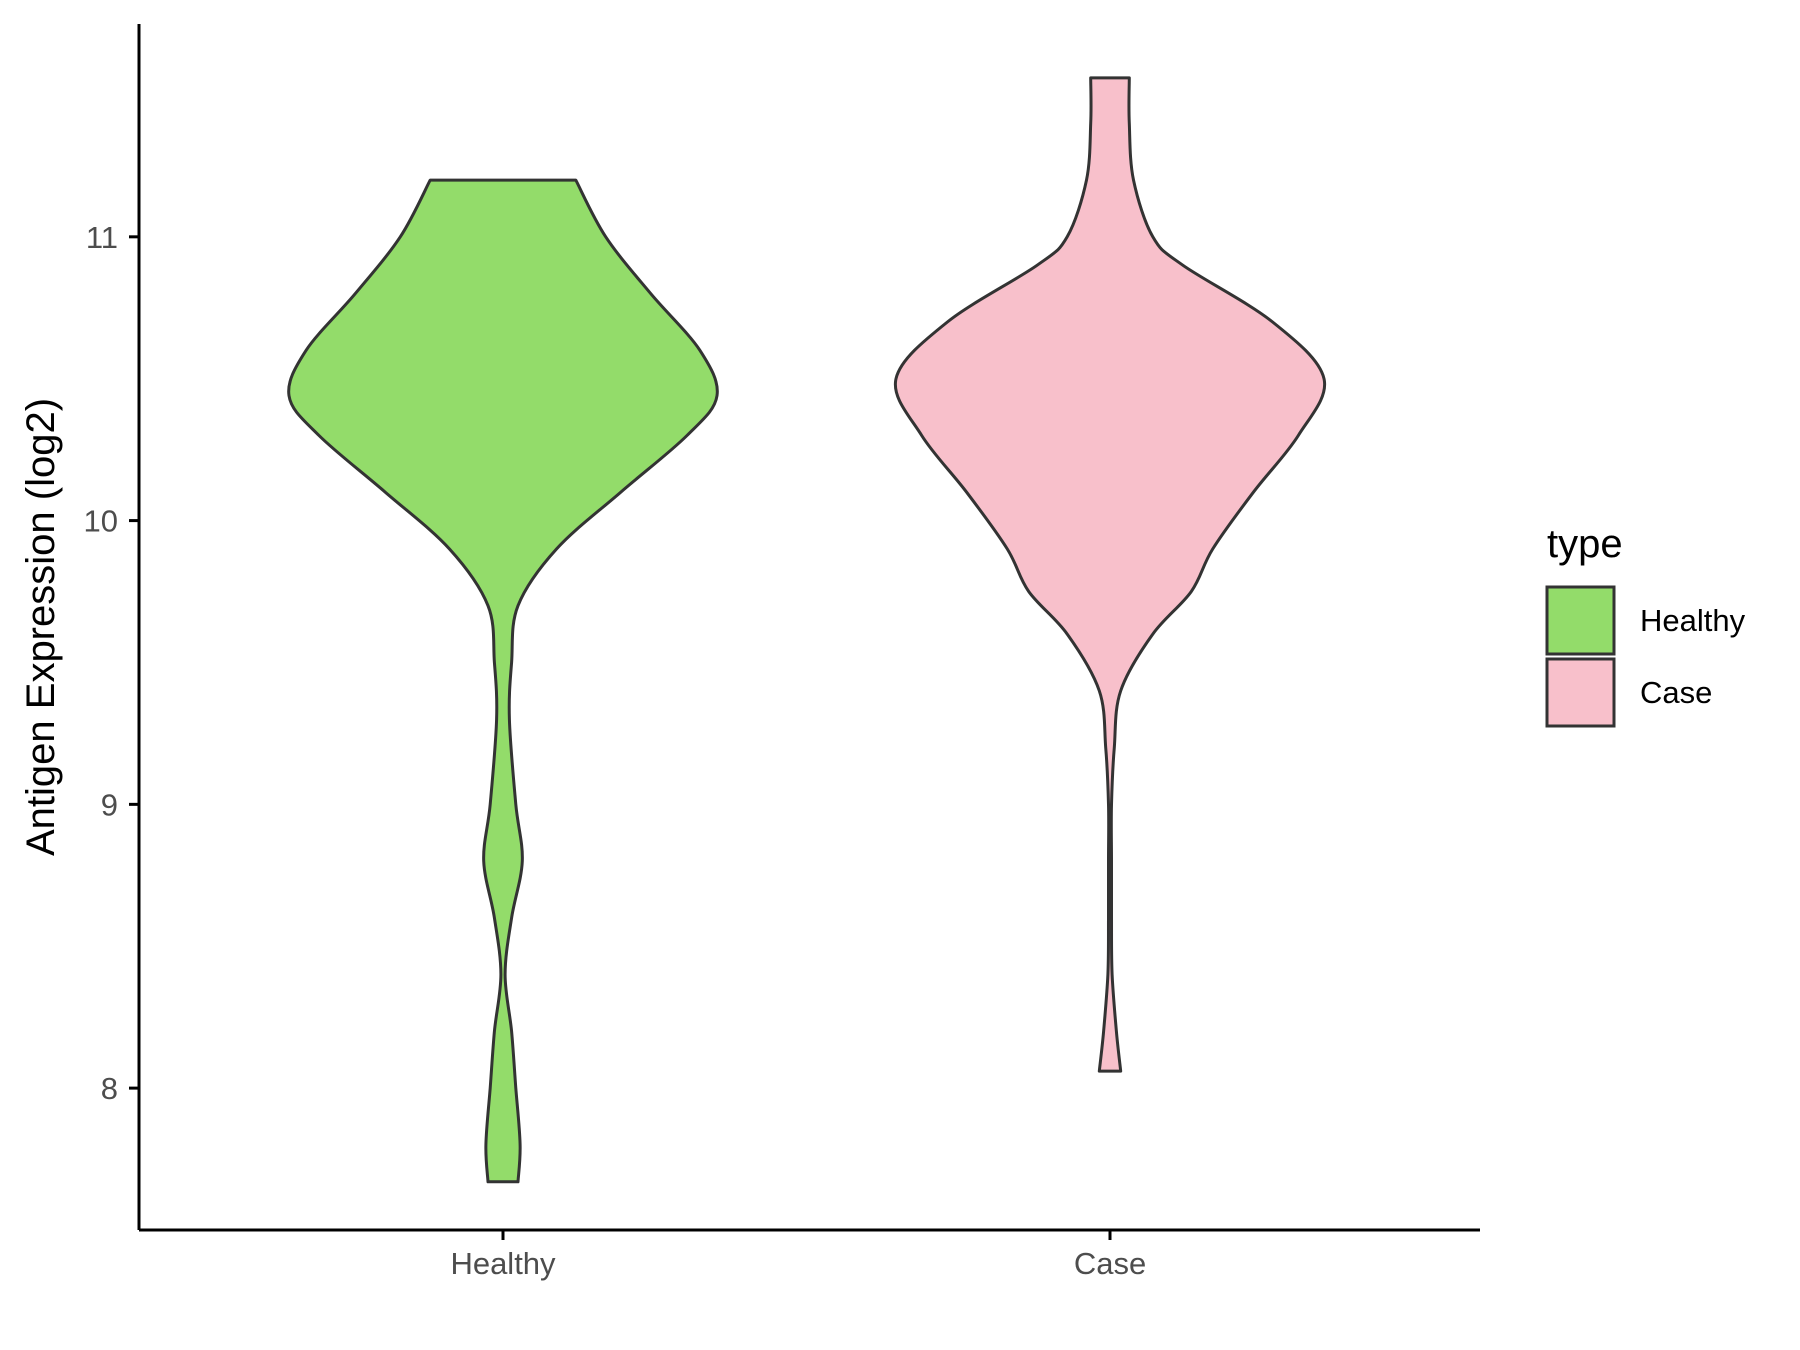 The height and width of the screenshot is (1350, 1800). I want to click on legend-title: type, so click(1585, 544).